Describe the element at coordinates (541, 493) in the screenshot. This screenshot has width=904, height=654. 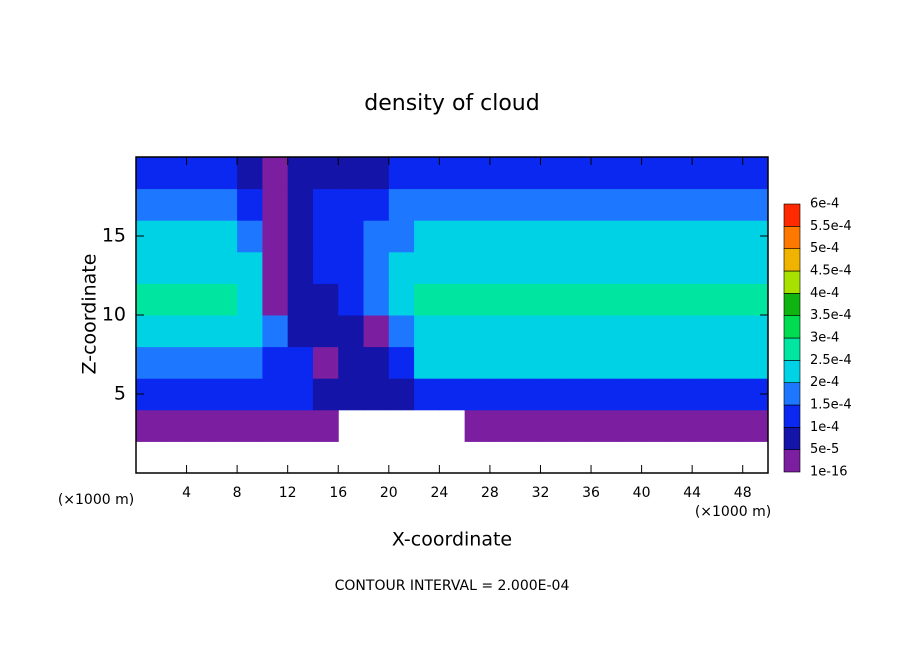
I see `x-tick-label: 32` at that location.